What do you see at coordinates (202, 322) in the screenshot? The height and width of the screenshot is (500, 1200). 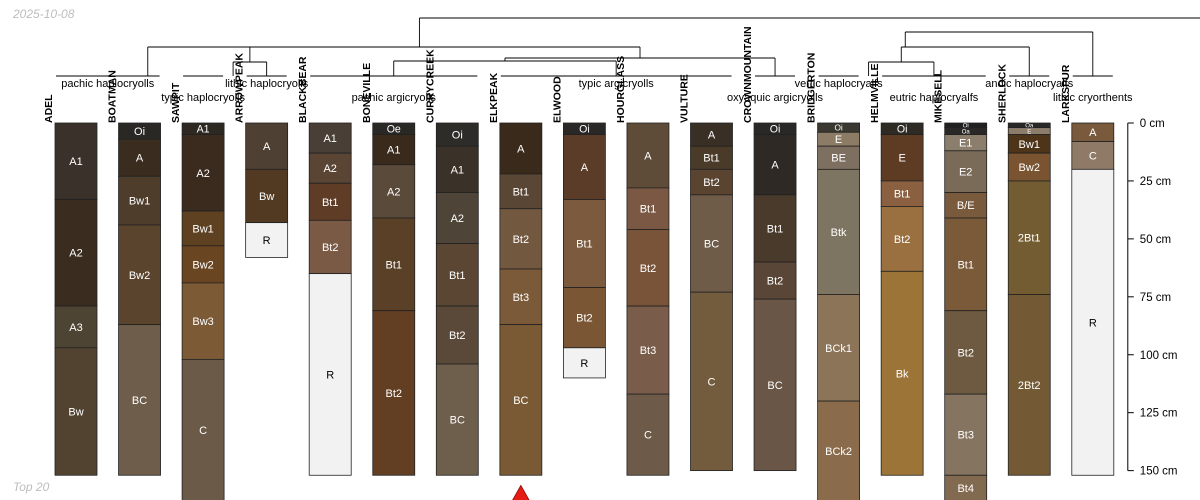 I see `horizon-label: Bw3` at bounding box center [202, 322].